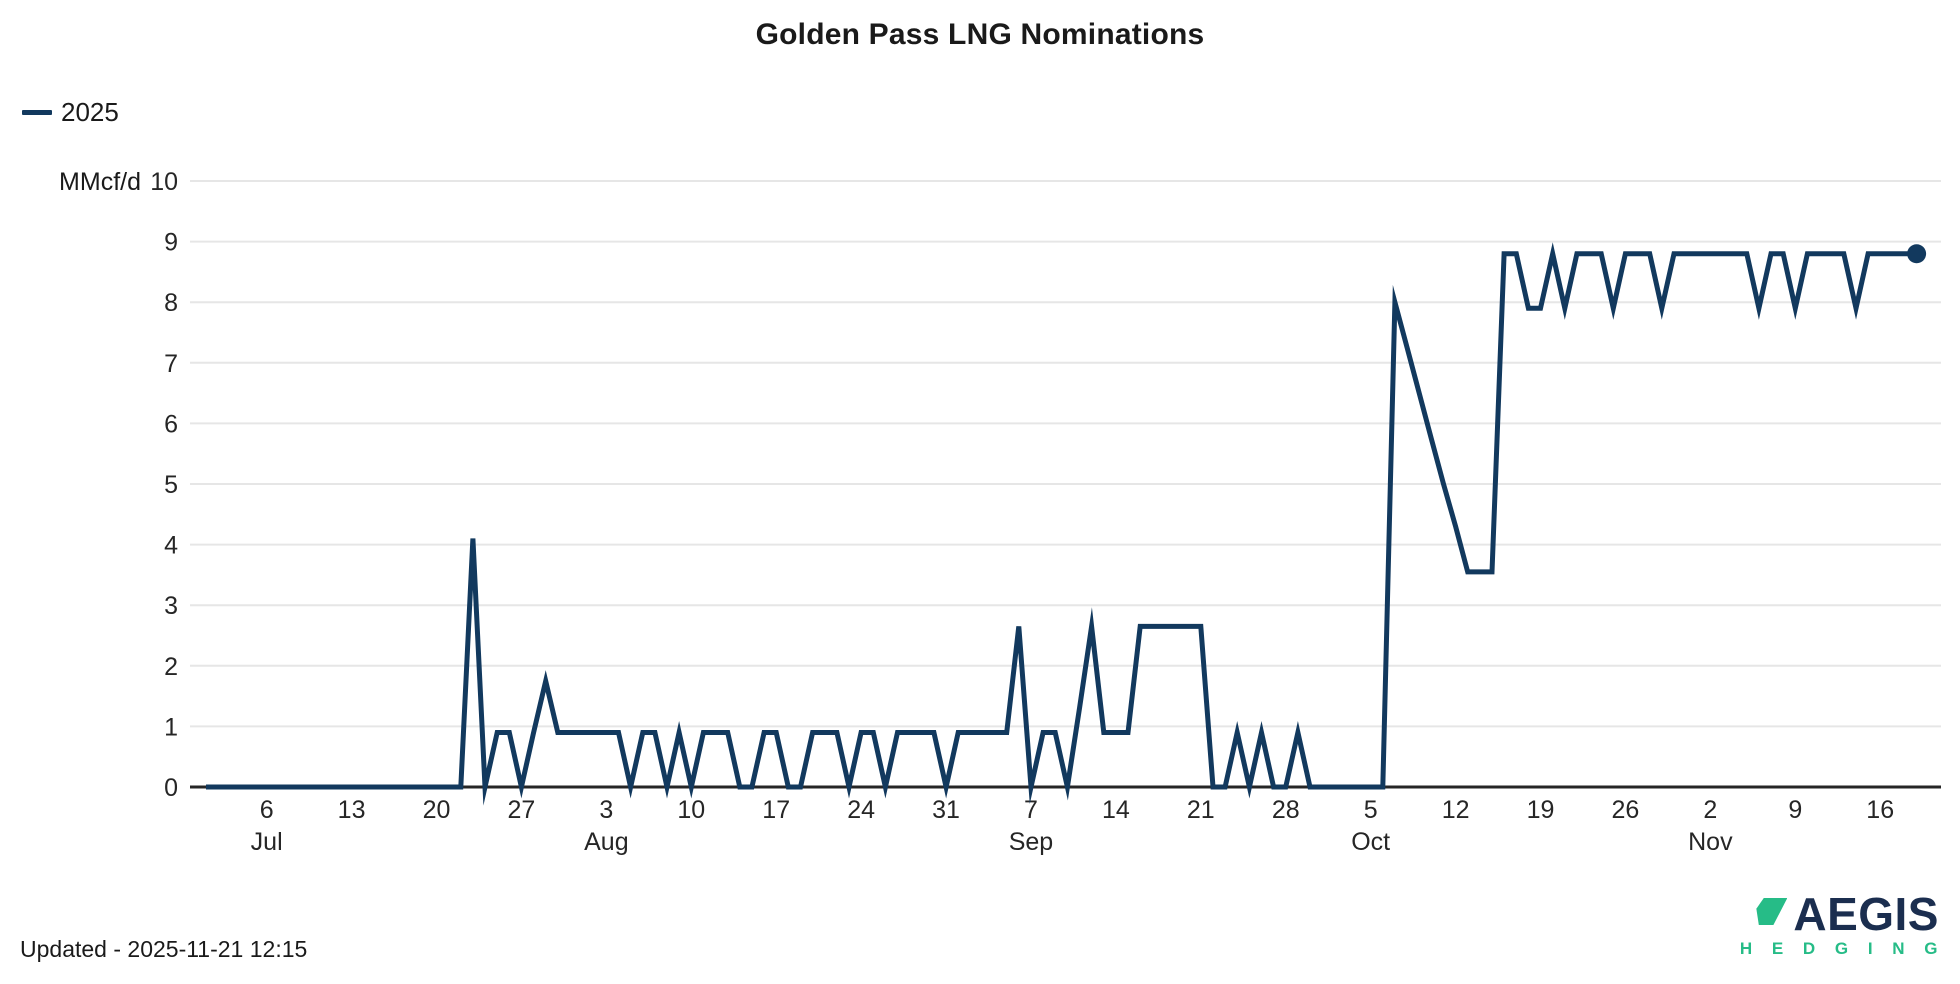 The height and width of the screenshot is (984, 1960). Describe the element at coordinates (1201, 810) in the screenshot. I see `x-tick-label: 21` at that location.